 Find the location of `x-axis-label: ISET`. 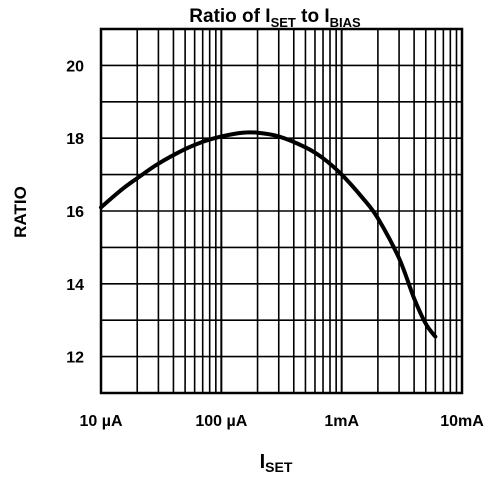

x-axis-label: ISET is located at coordinates (276, 463).